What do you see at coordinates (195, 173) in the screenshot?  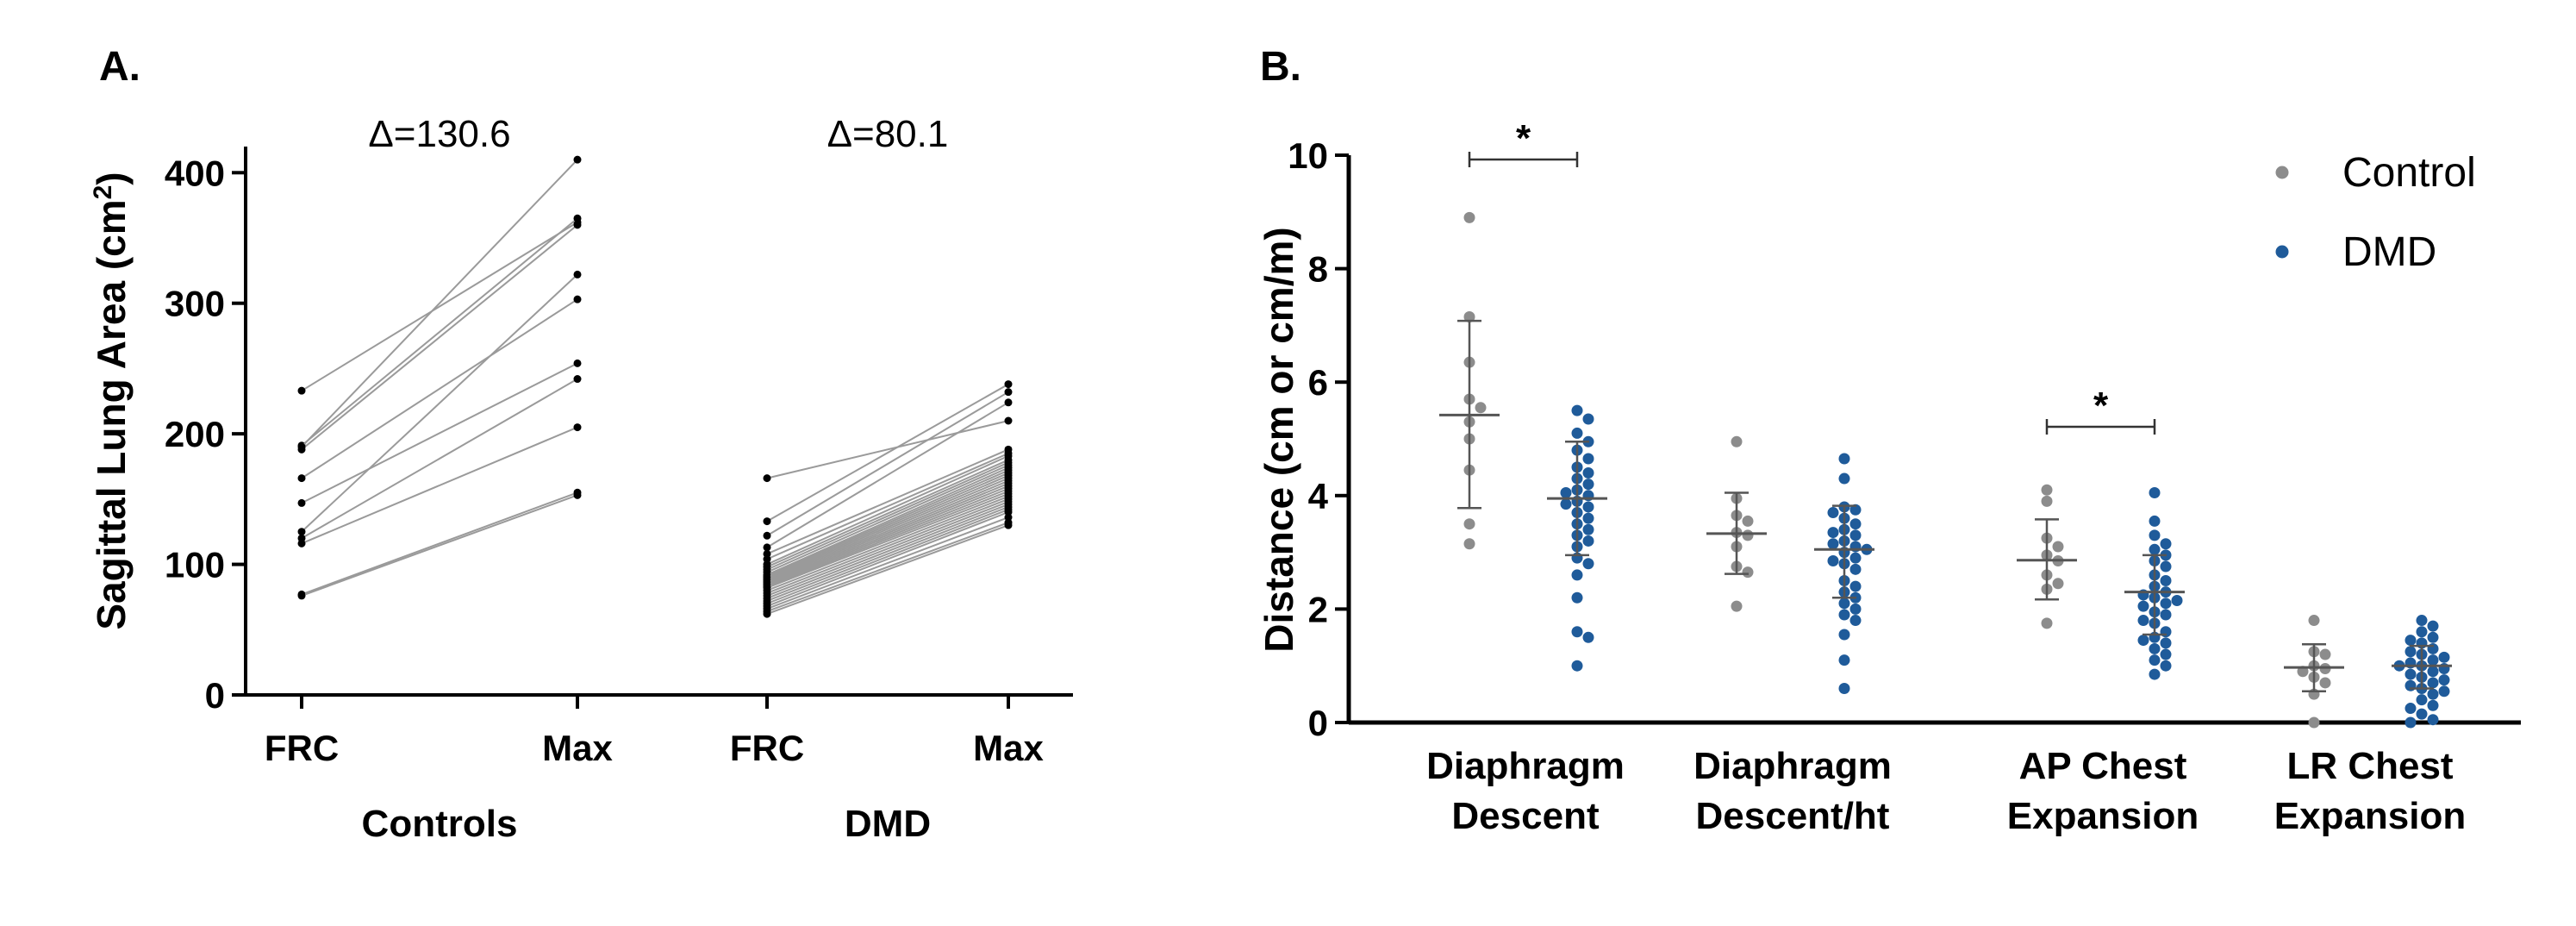 I see `panel-a-y-tick-label: 400` at bounding box center [195, 173].